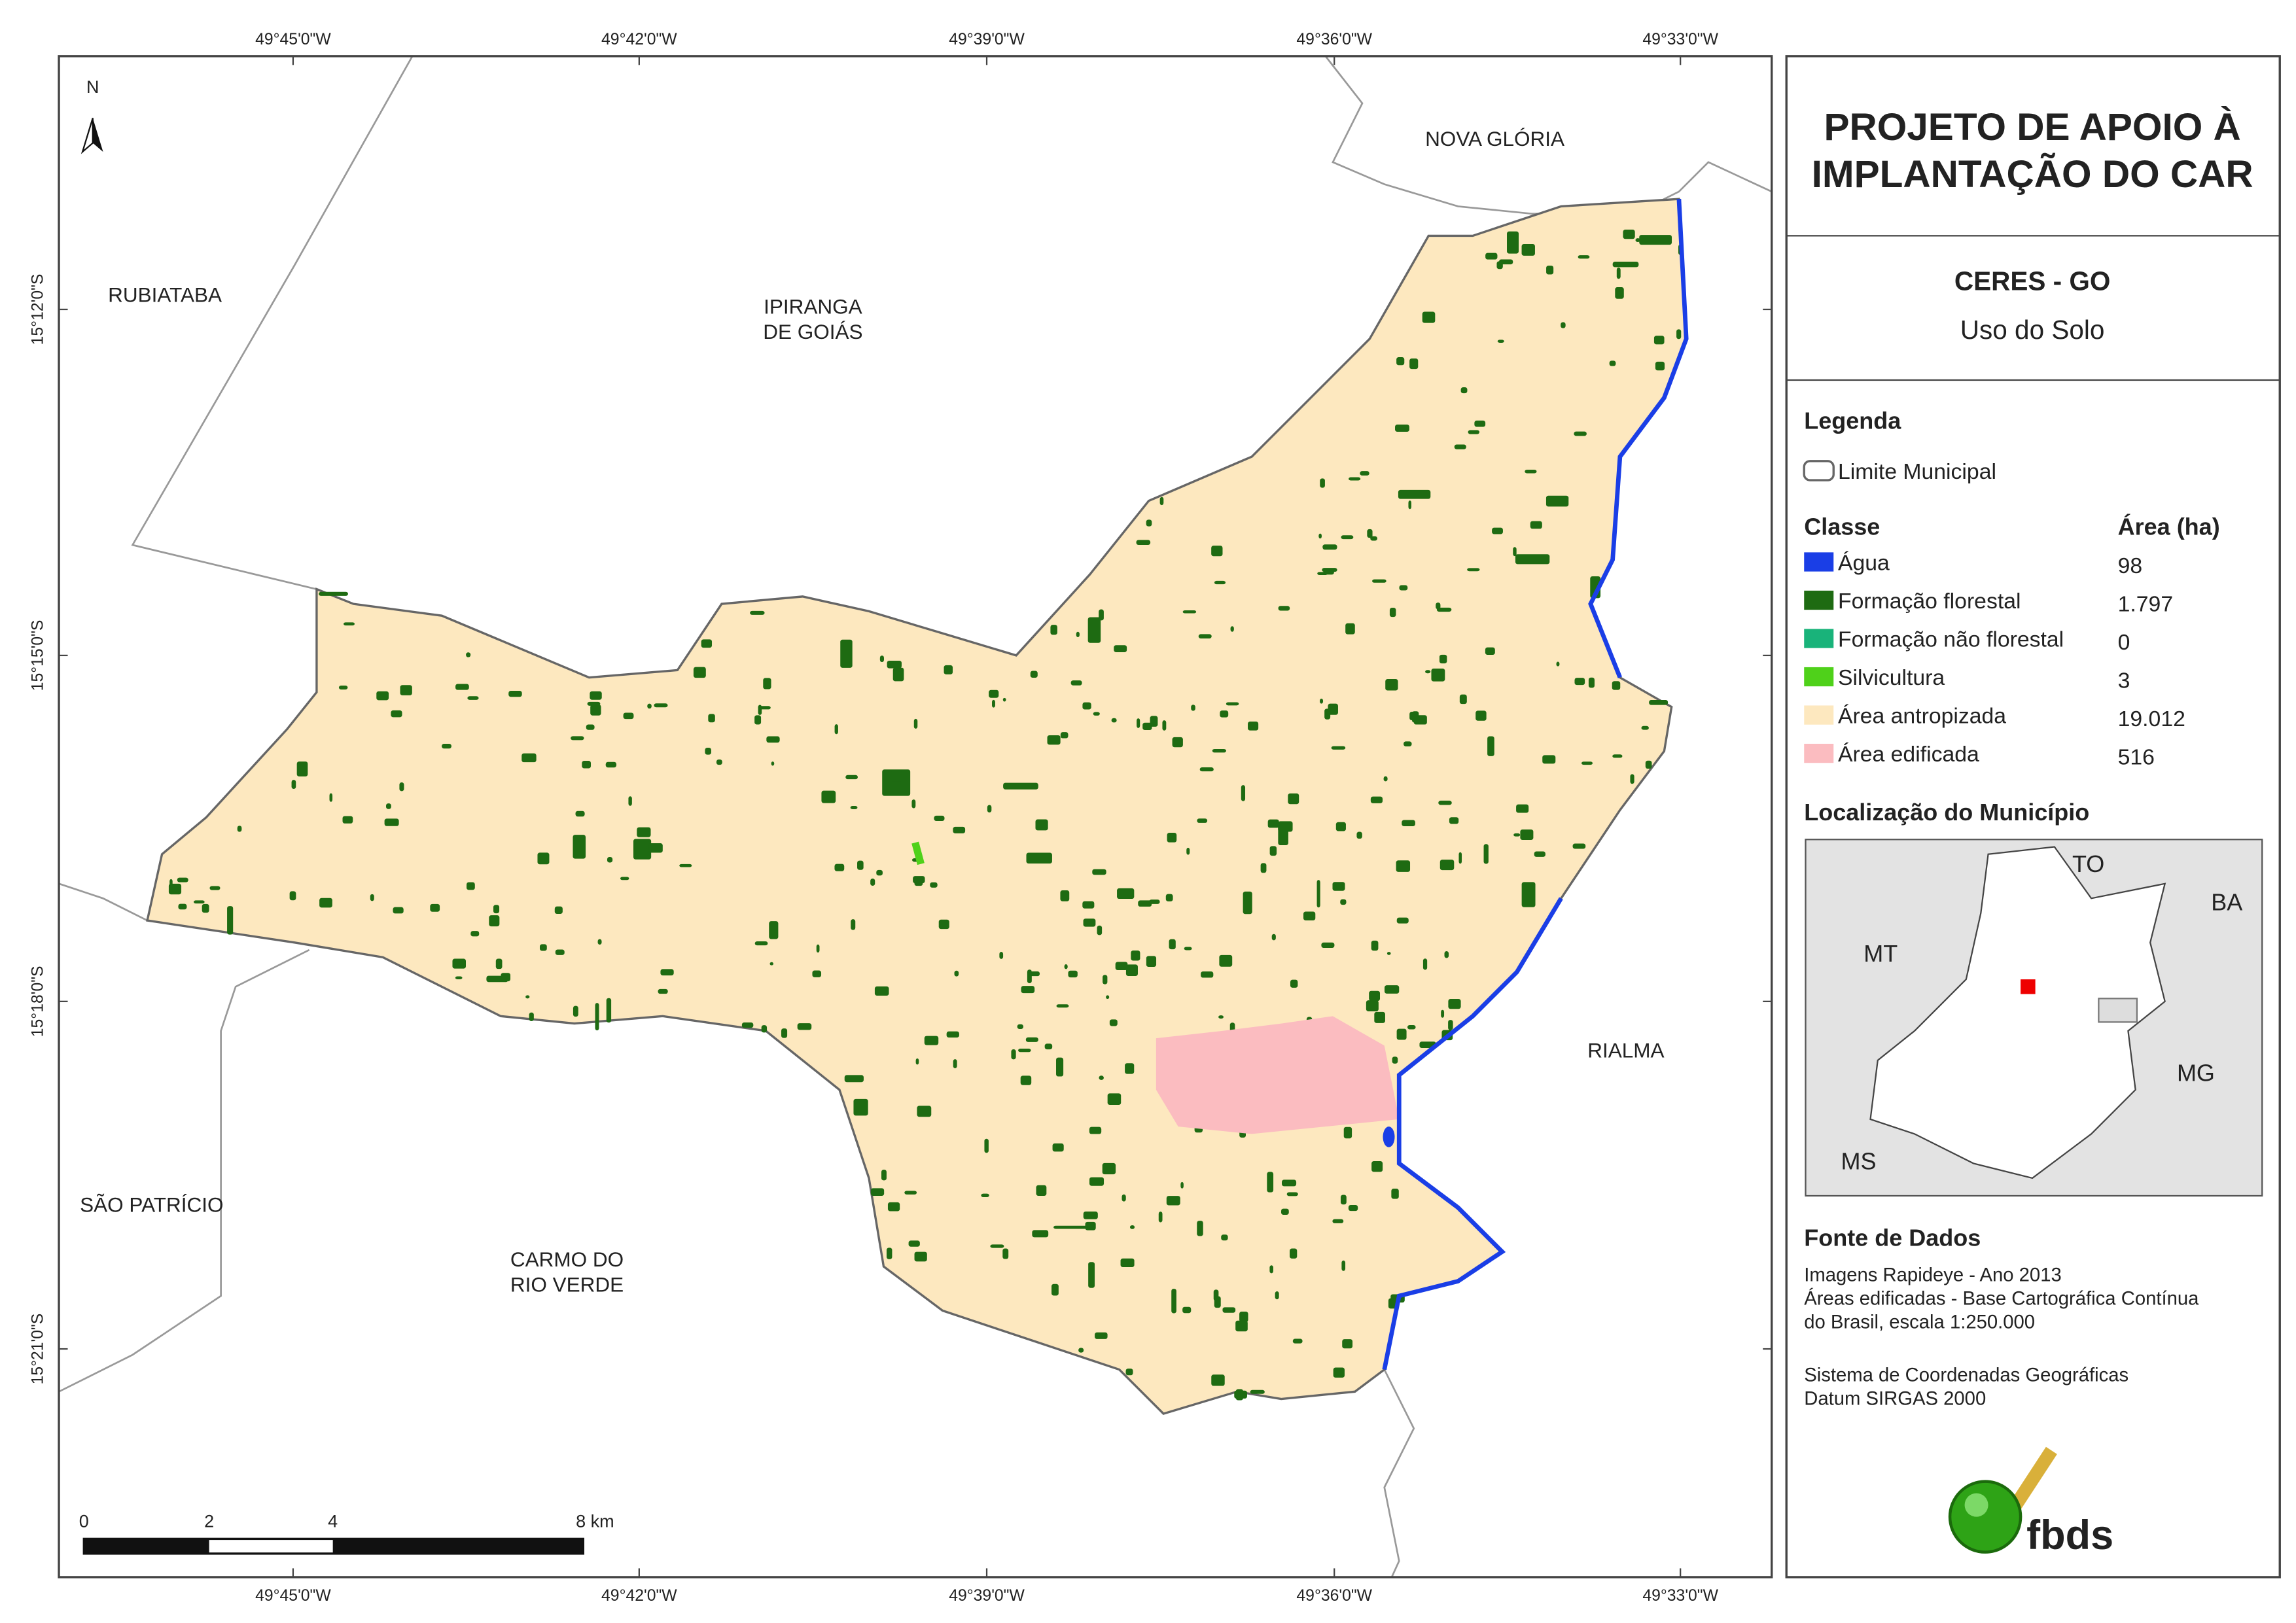  I want to click on crs-line: Sistema de Coordenadas Geográficas, so click(1966, 1376).